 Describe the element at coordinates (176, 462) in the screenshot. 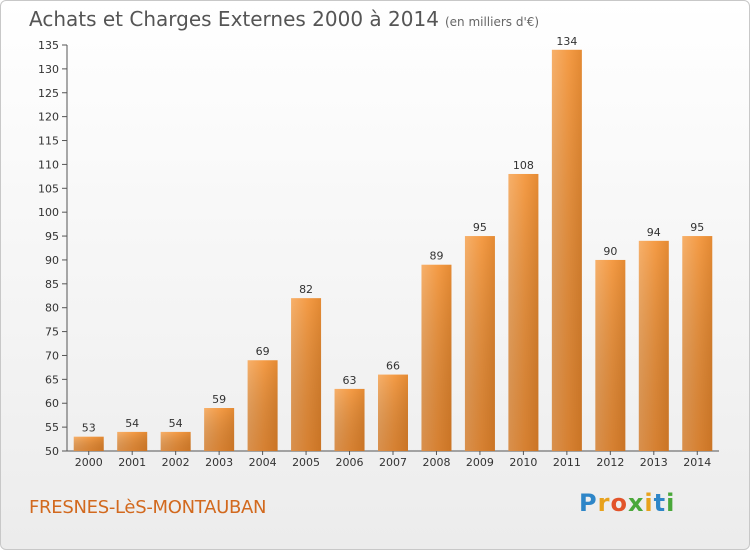

I see `x-tick-label: 2002` at that location.